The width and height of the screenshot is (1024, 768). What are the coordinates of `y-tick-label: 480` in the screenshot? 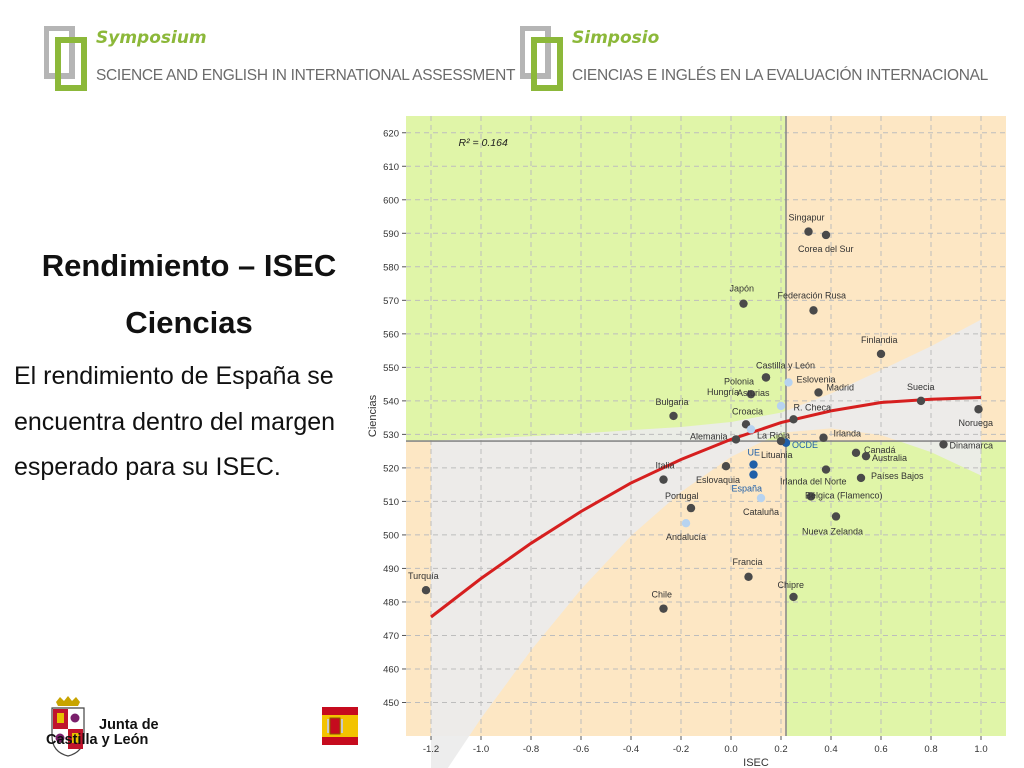 It's located at (391, 602).